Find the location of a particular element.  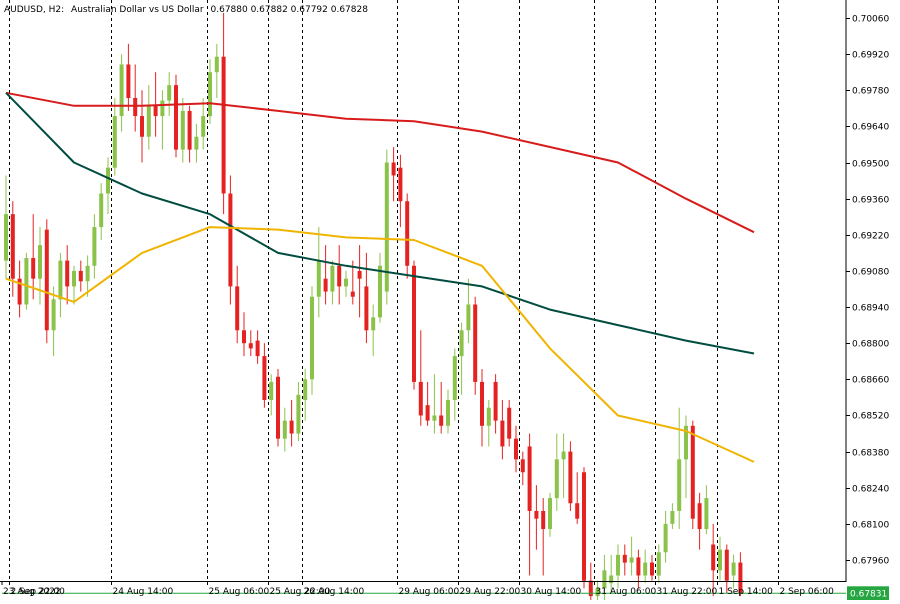

price-tick-label: 0.69220 is located at coordinates (870, 237).